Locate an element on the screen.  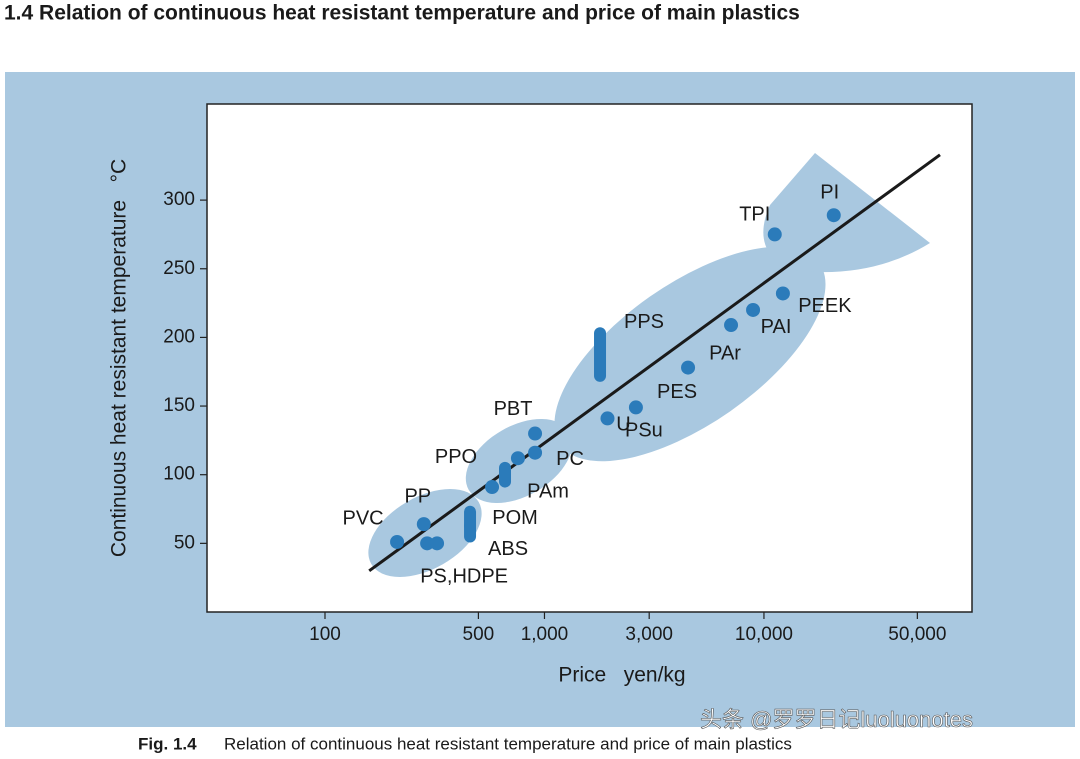
x-tick-label: 1,000 is located at coordinates (545, 634).